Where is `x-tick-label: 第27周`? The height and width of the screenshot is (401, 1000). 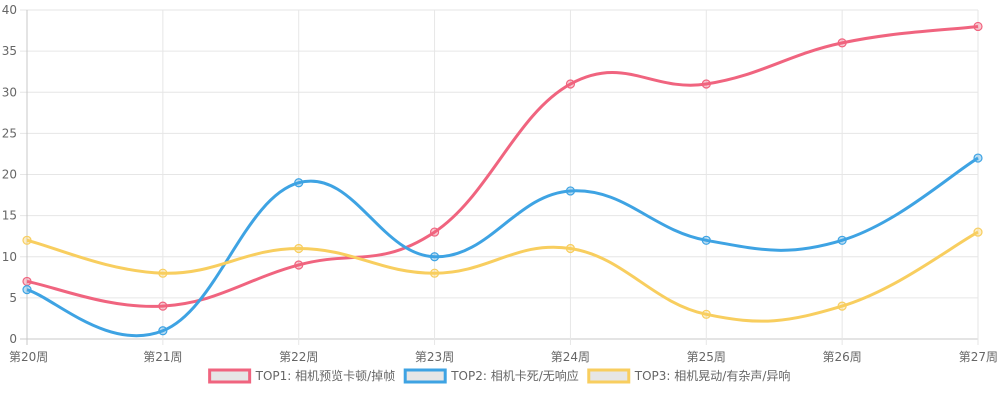 x-tick-label: 第27周 is located at coordinates (978, 357).